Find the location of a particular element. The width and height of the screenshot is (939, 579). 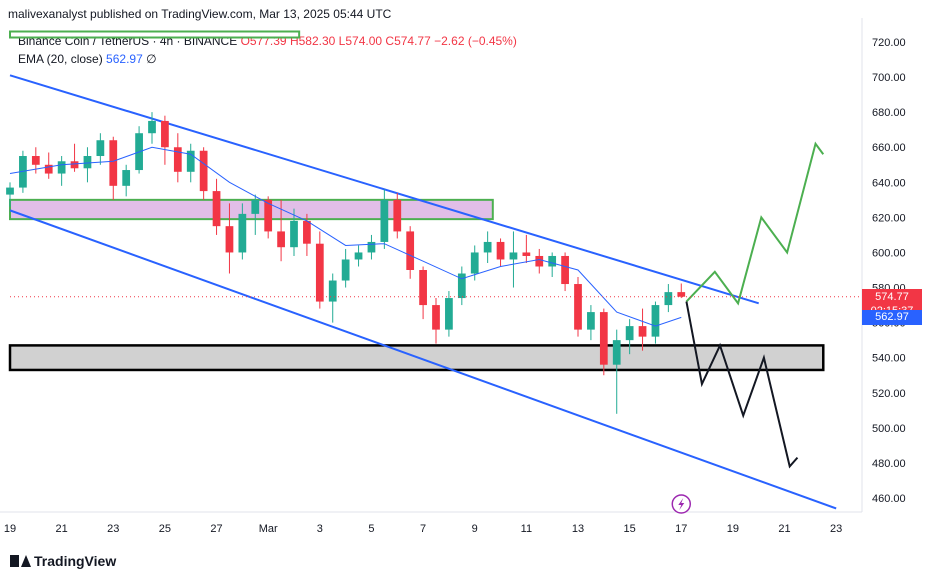

y-tick-label: 520.00 is located at coordinates (889, 394).